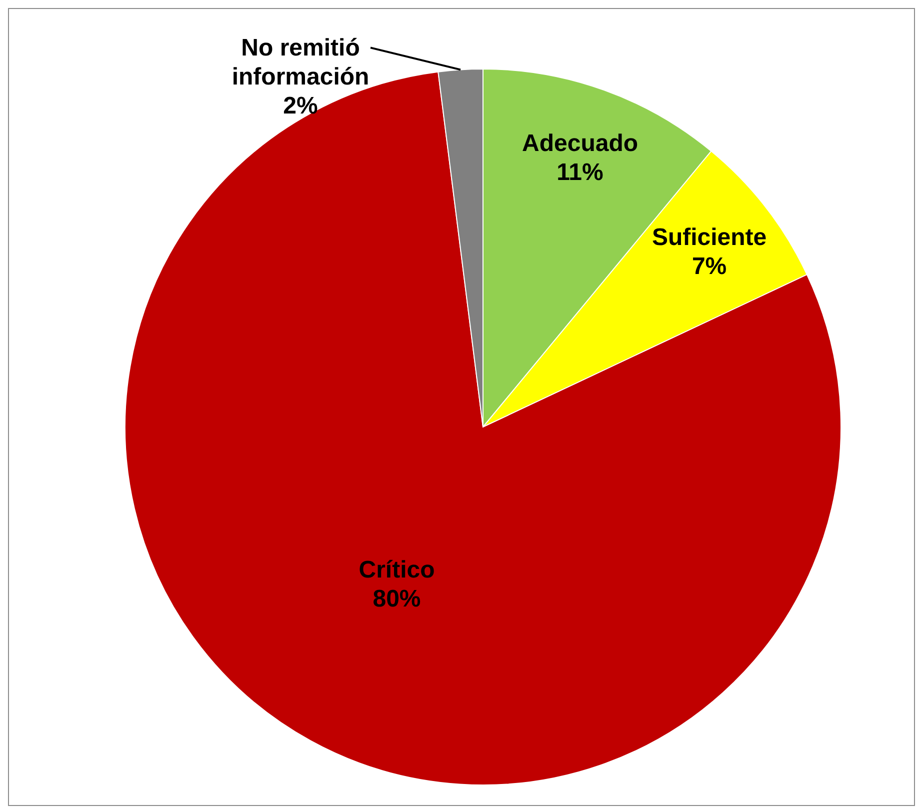  What do you see at coordinates (580, 172) in the screenshot?
I see `data-label: 11%` at bounding box center [580, 172].